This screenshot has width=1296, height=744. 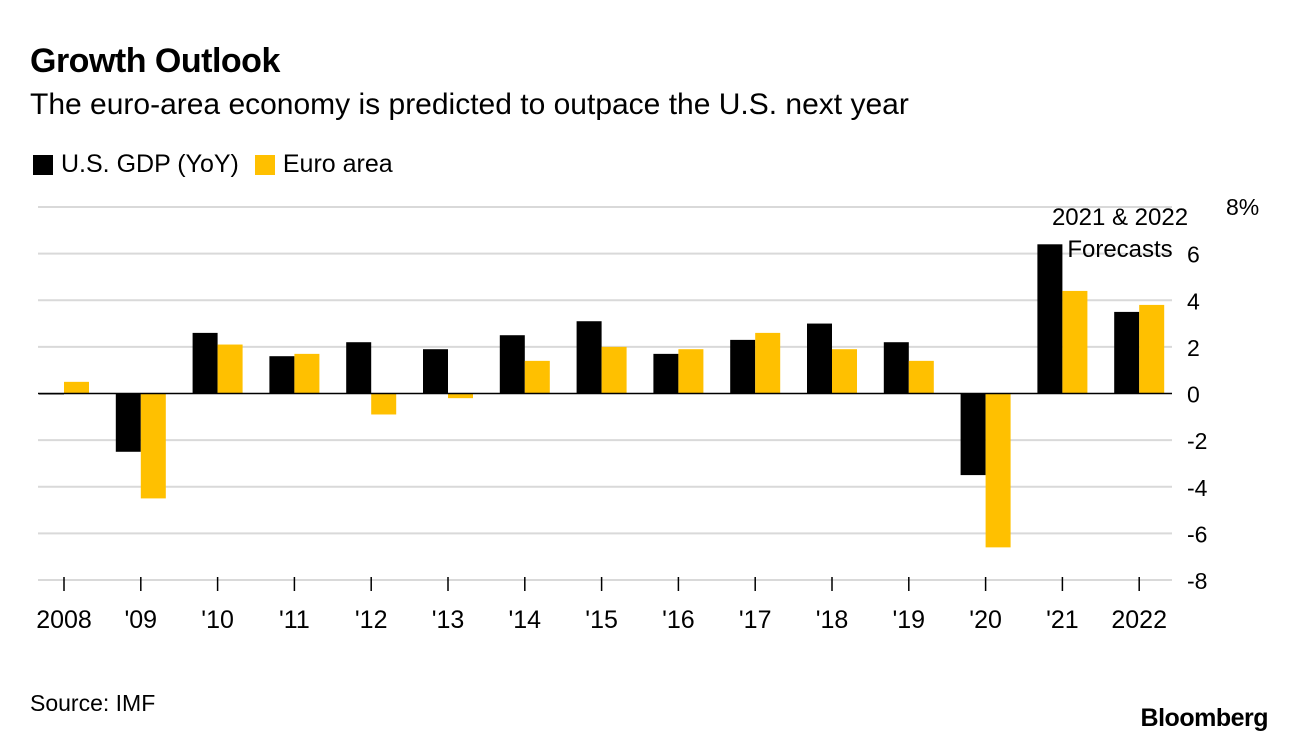 What do you see at coordinates (141, 620) in the screenshot?
I see `x-tick-label: '09` at bounding box center [141, 620].